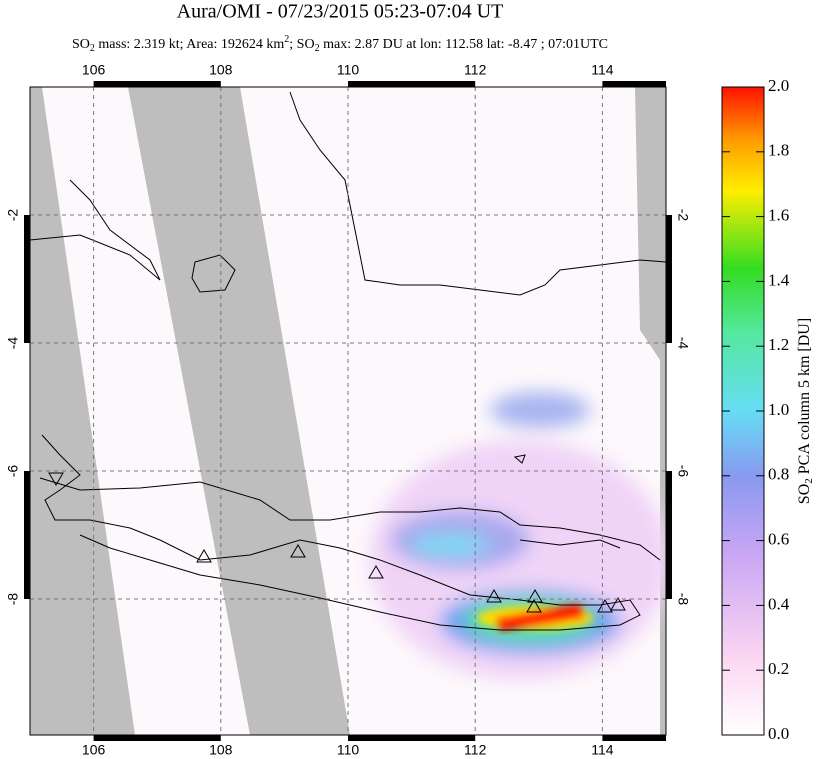  I want to click on subtitle-part: SO, so click(81, 44).